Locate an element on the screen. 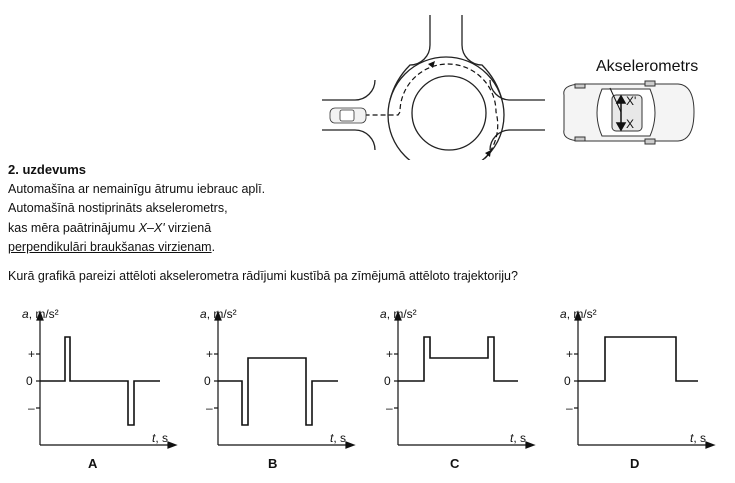 The image size is (735, 483). task-line-3-pre: kas mēra paātrinājumu is located at coordinates (73, 227).